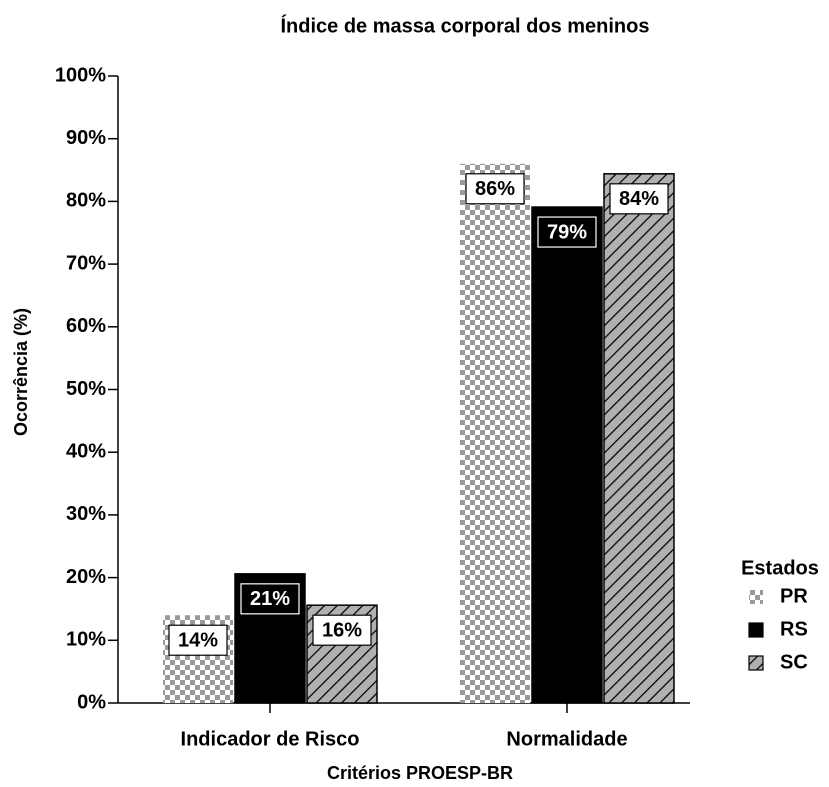 The image size is (829, 787). What do you see at coordinates (794, 629) in the screenshot?
I see `legend-label: RS` at bounding box center [794, 629].